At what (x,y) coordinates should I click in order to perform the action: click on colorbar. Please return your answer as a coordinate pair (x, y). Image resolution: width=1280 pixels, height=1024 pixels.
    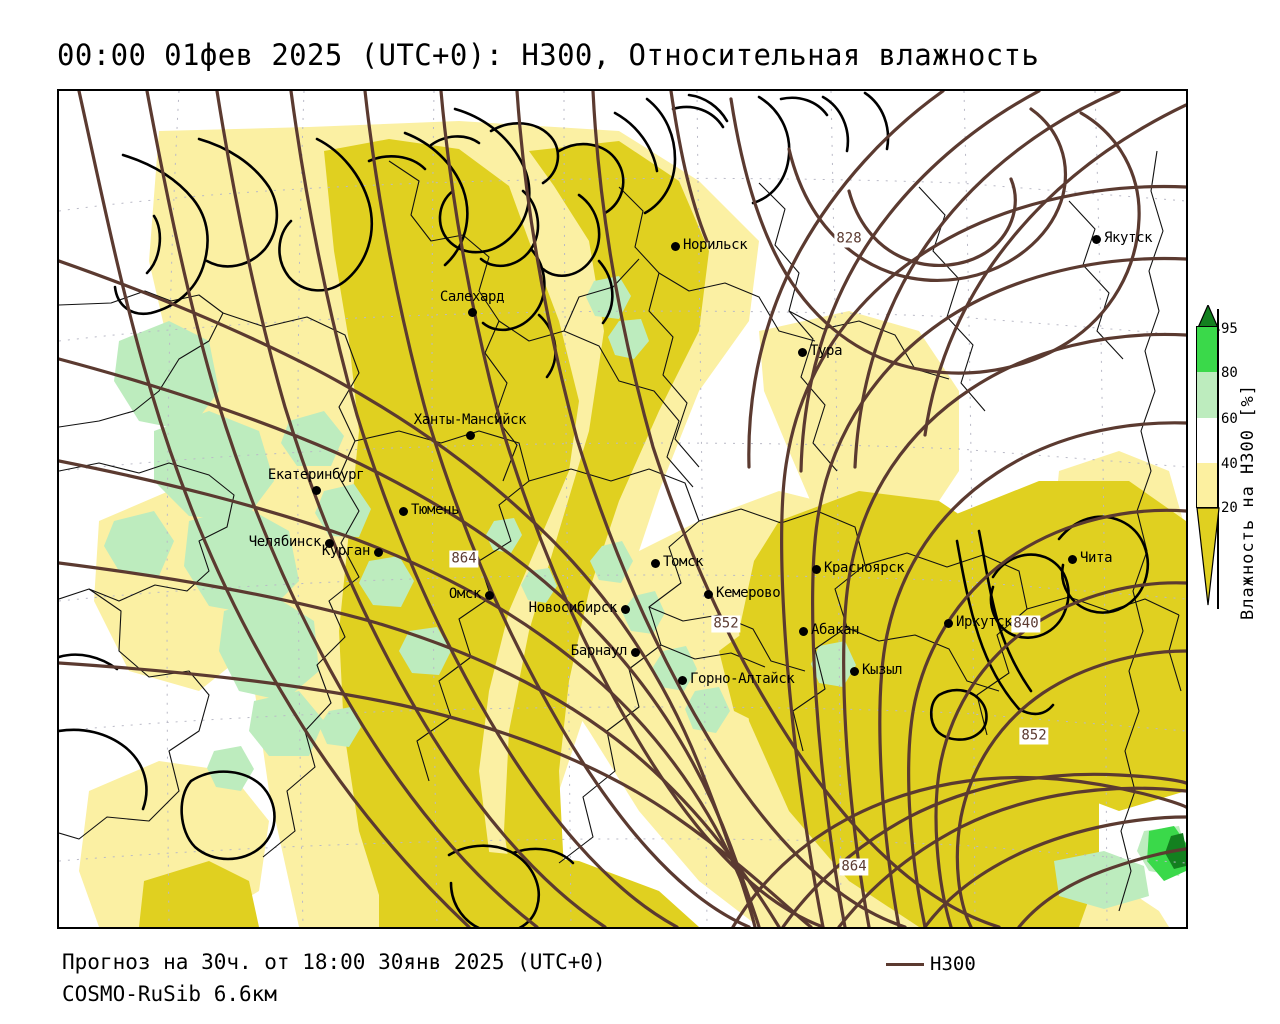
    Looking at the image, I should click on (1207, 417).